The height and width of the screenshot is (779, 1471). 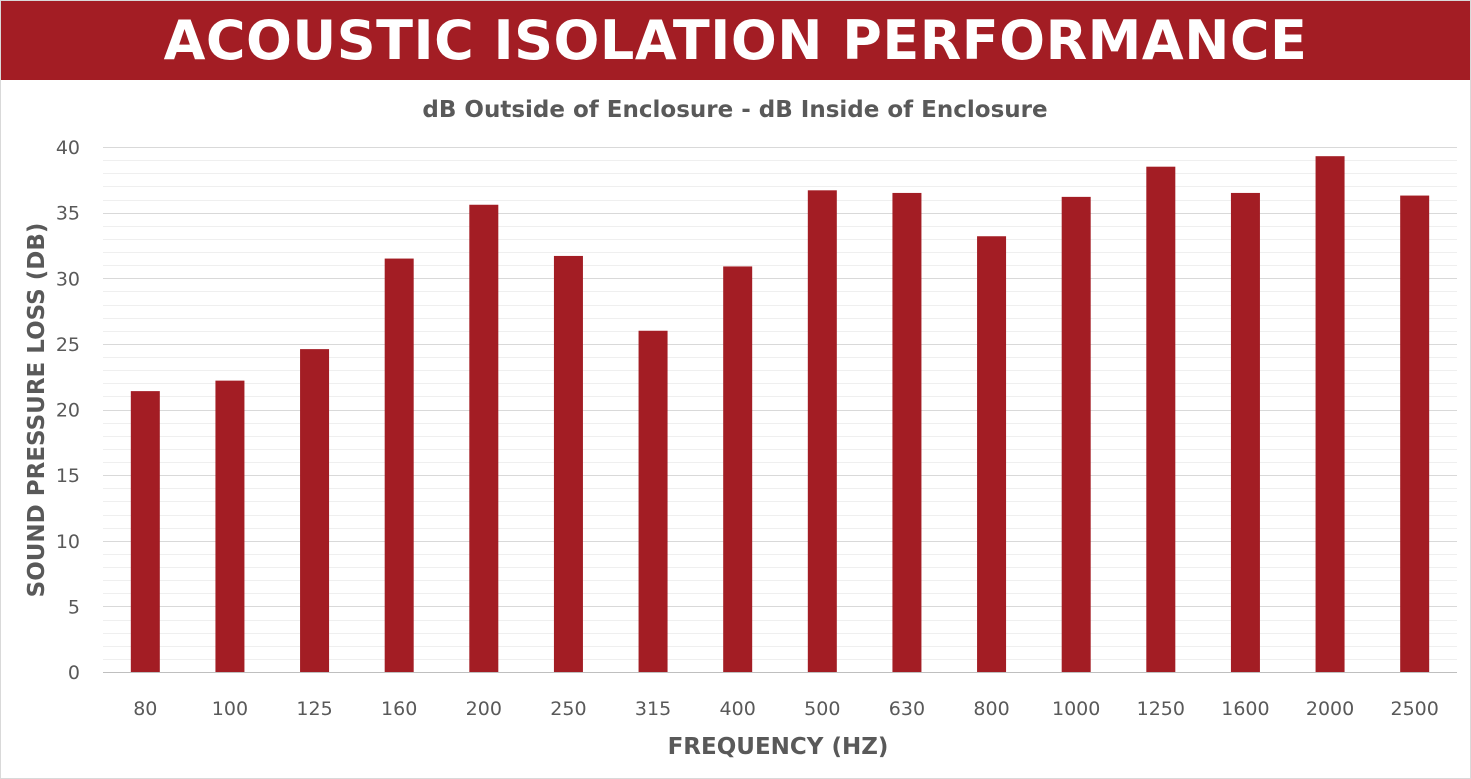 What do you see at coordinates (778, 747) in the screenshot?
I see `x-axis-title: FREQUENCY (HZ)` at bounding box center [778, 747].